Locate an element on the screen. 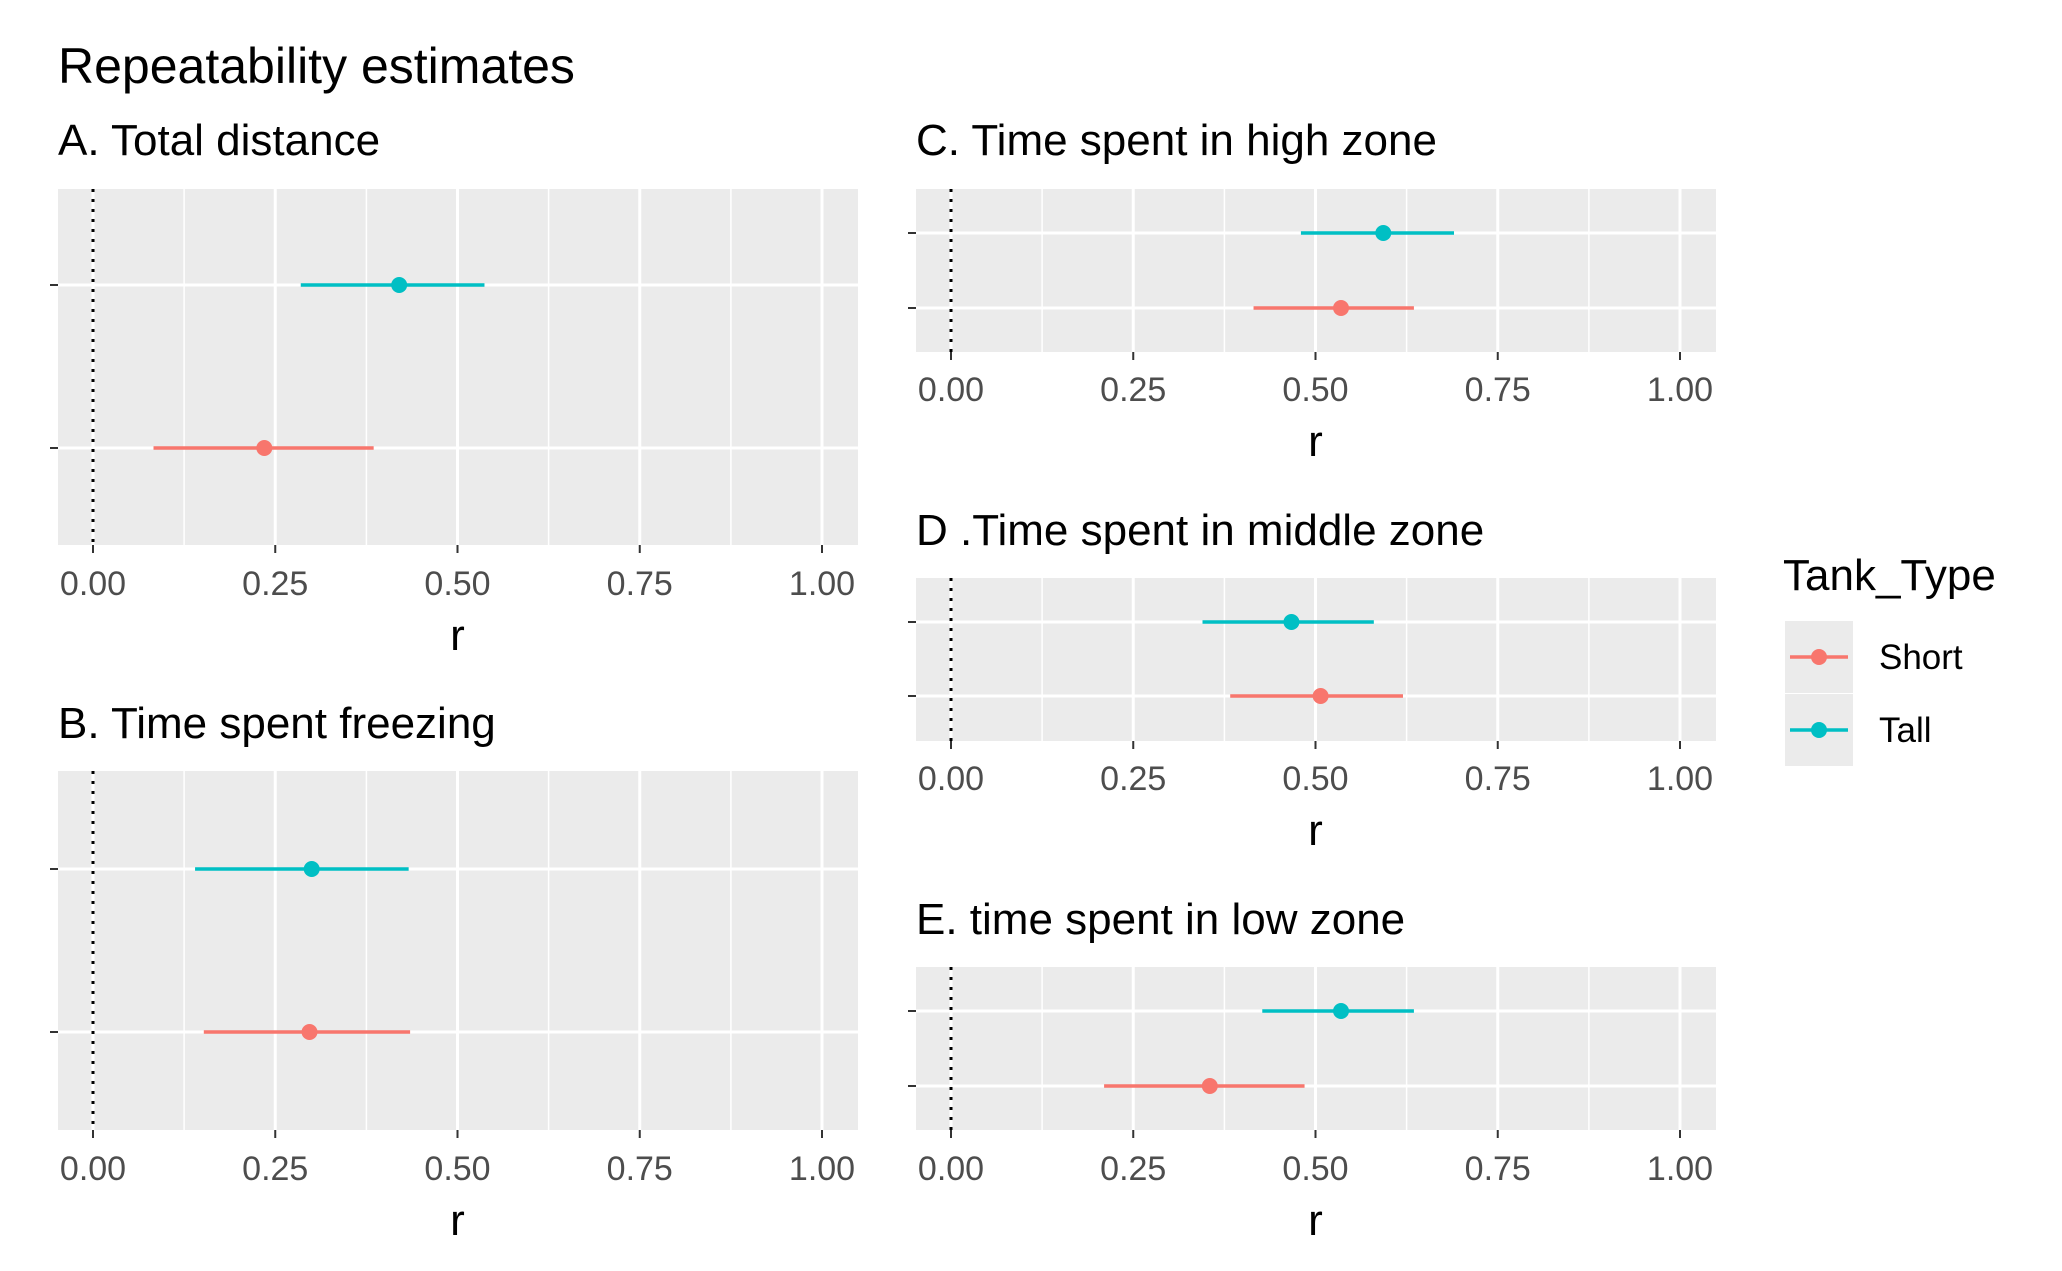 Image resolution: width=2062 pixels, height=1271 pixels. legend-key-point-short is located at coordinates (1819, 657).